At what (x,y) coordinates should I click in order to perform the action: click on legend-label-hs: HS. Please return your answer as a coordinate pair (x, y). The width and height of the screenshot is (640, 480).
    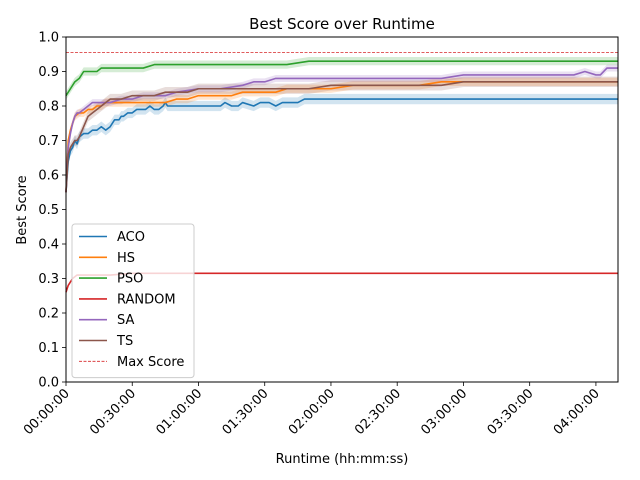
    Looking at the image, I should click on (126, 258).